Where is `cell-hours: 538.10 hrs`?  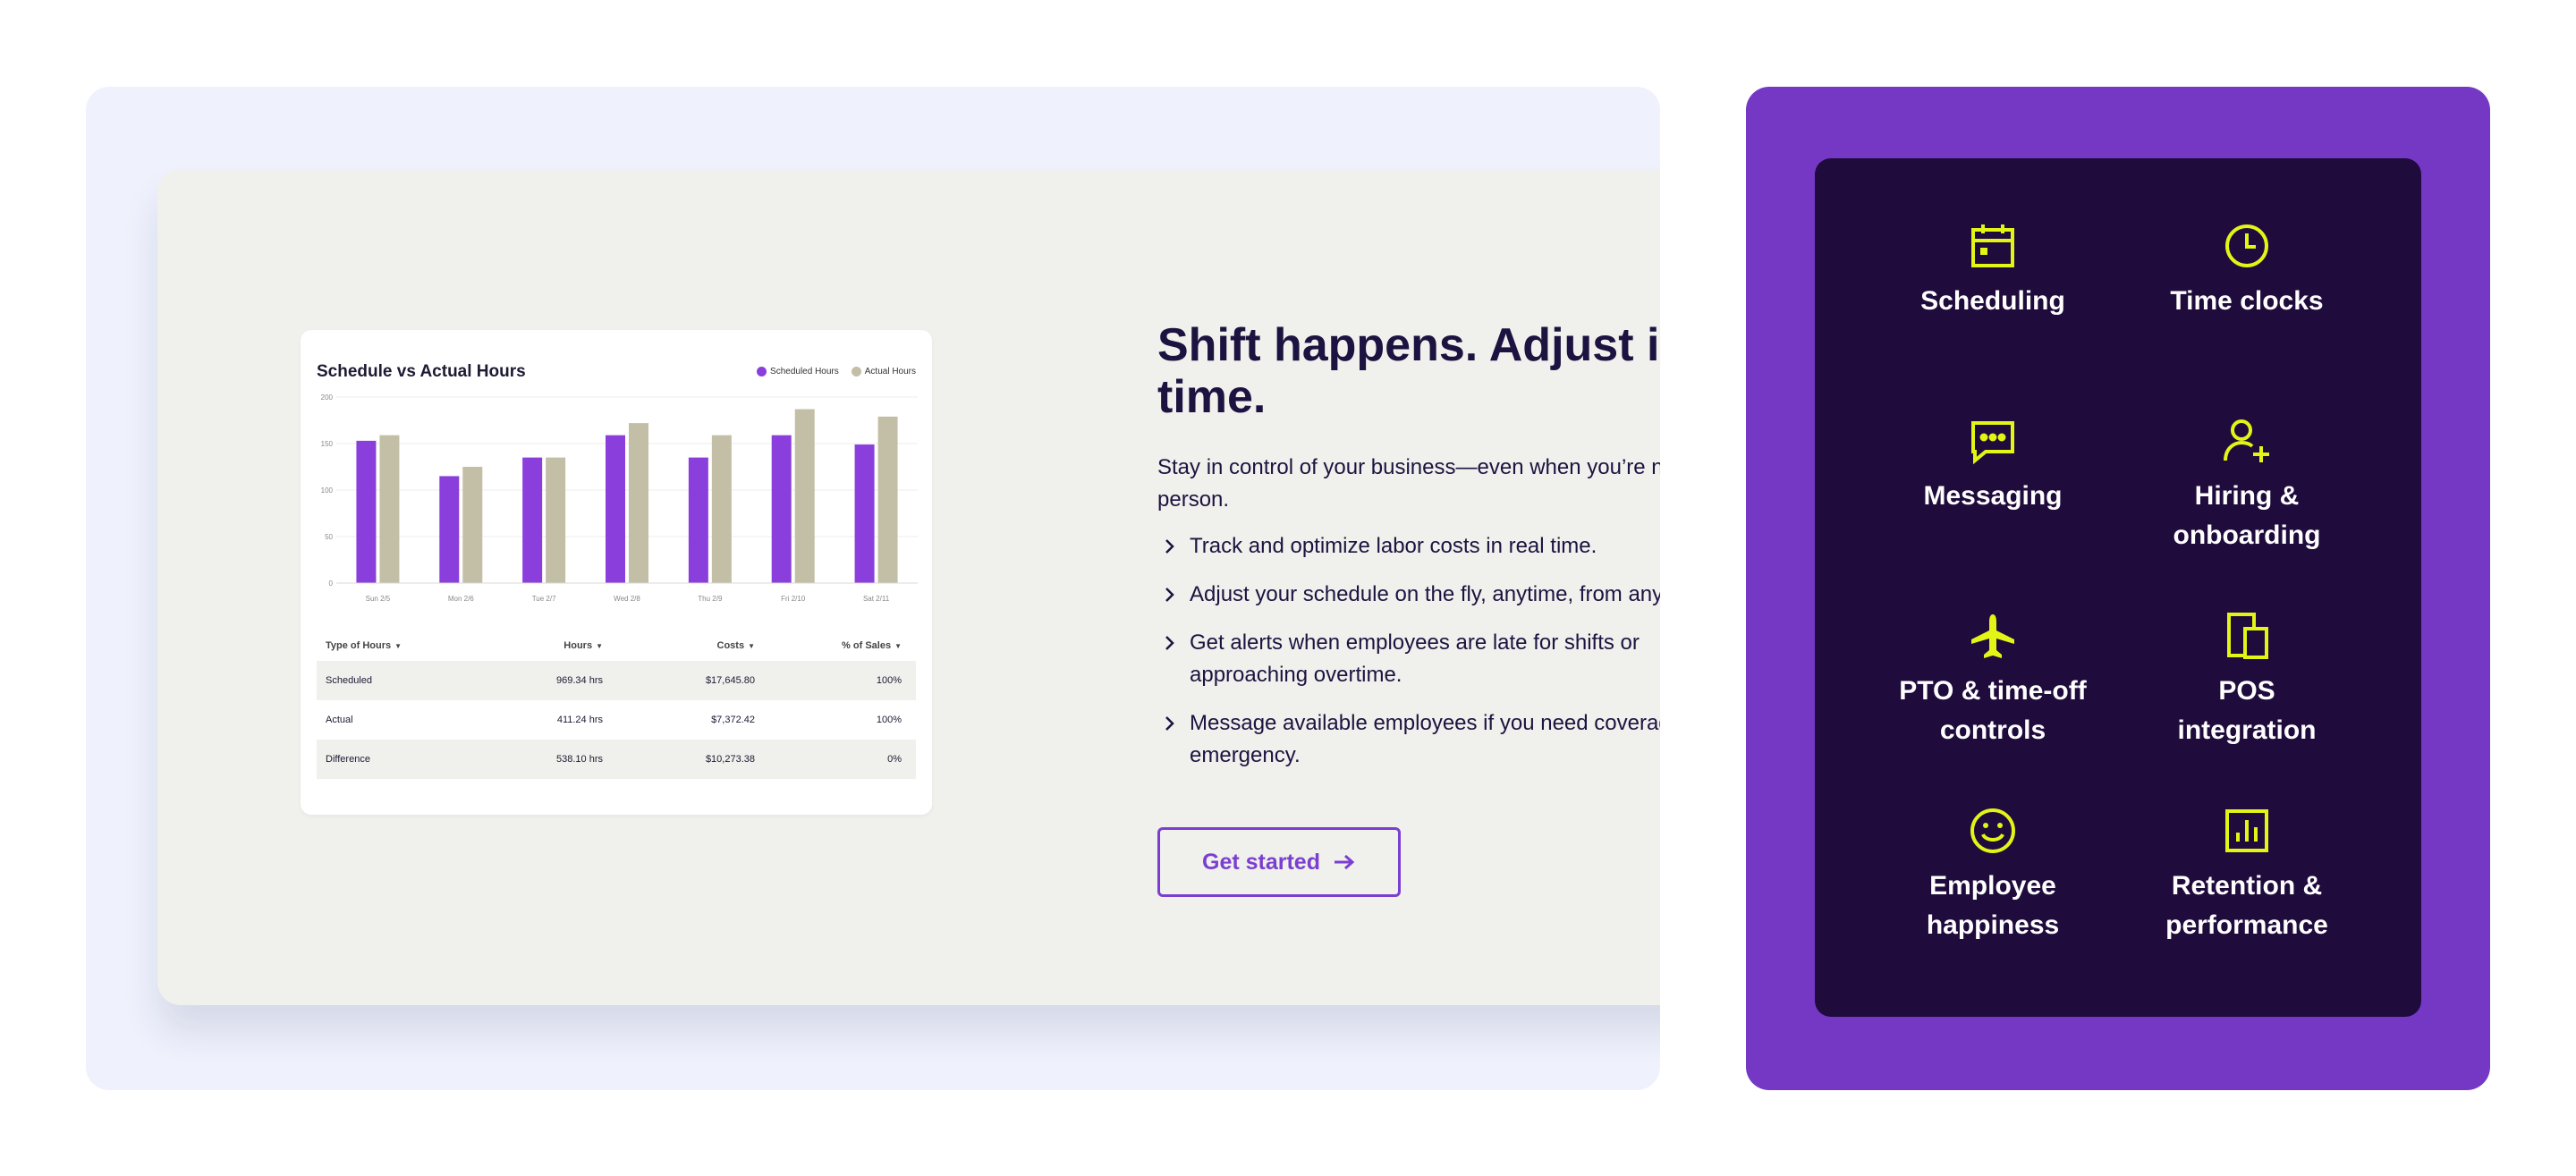 cell-hours: 538.10 hrs is located at coordinates (579, 760).